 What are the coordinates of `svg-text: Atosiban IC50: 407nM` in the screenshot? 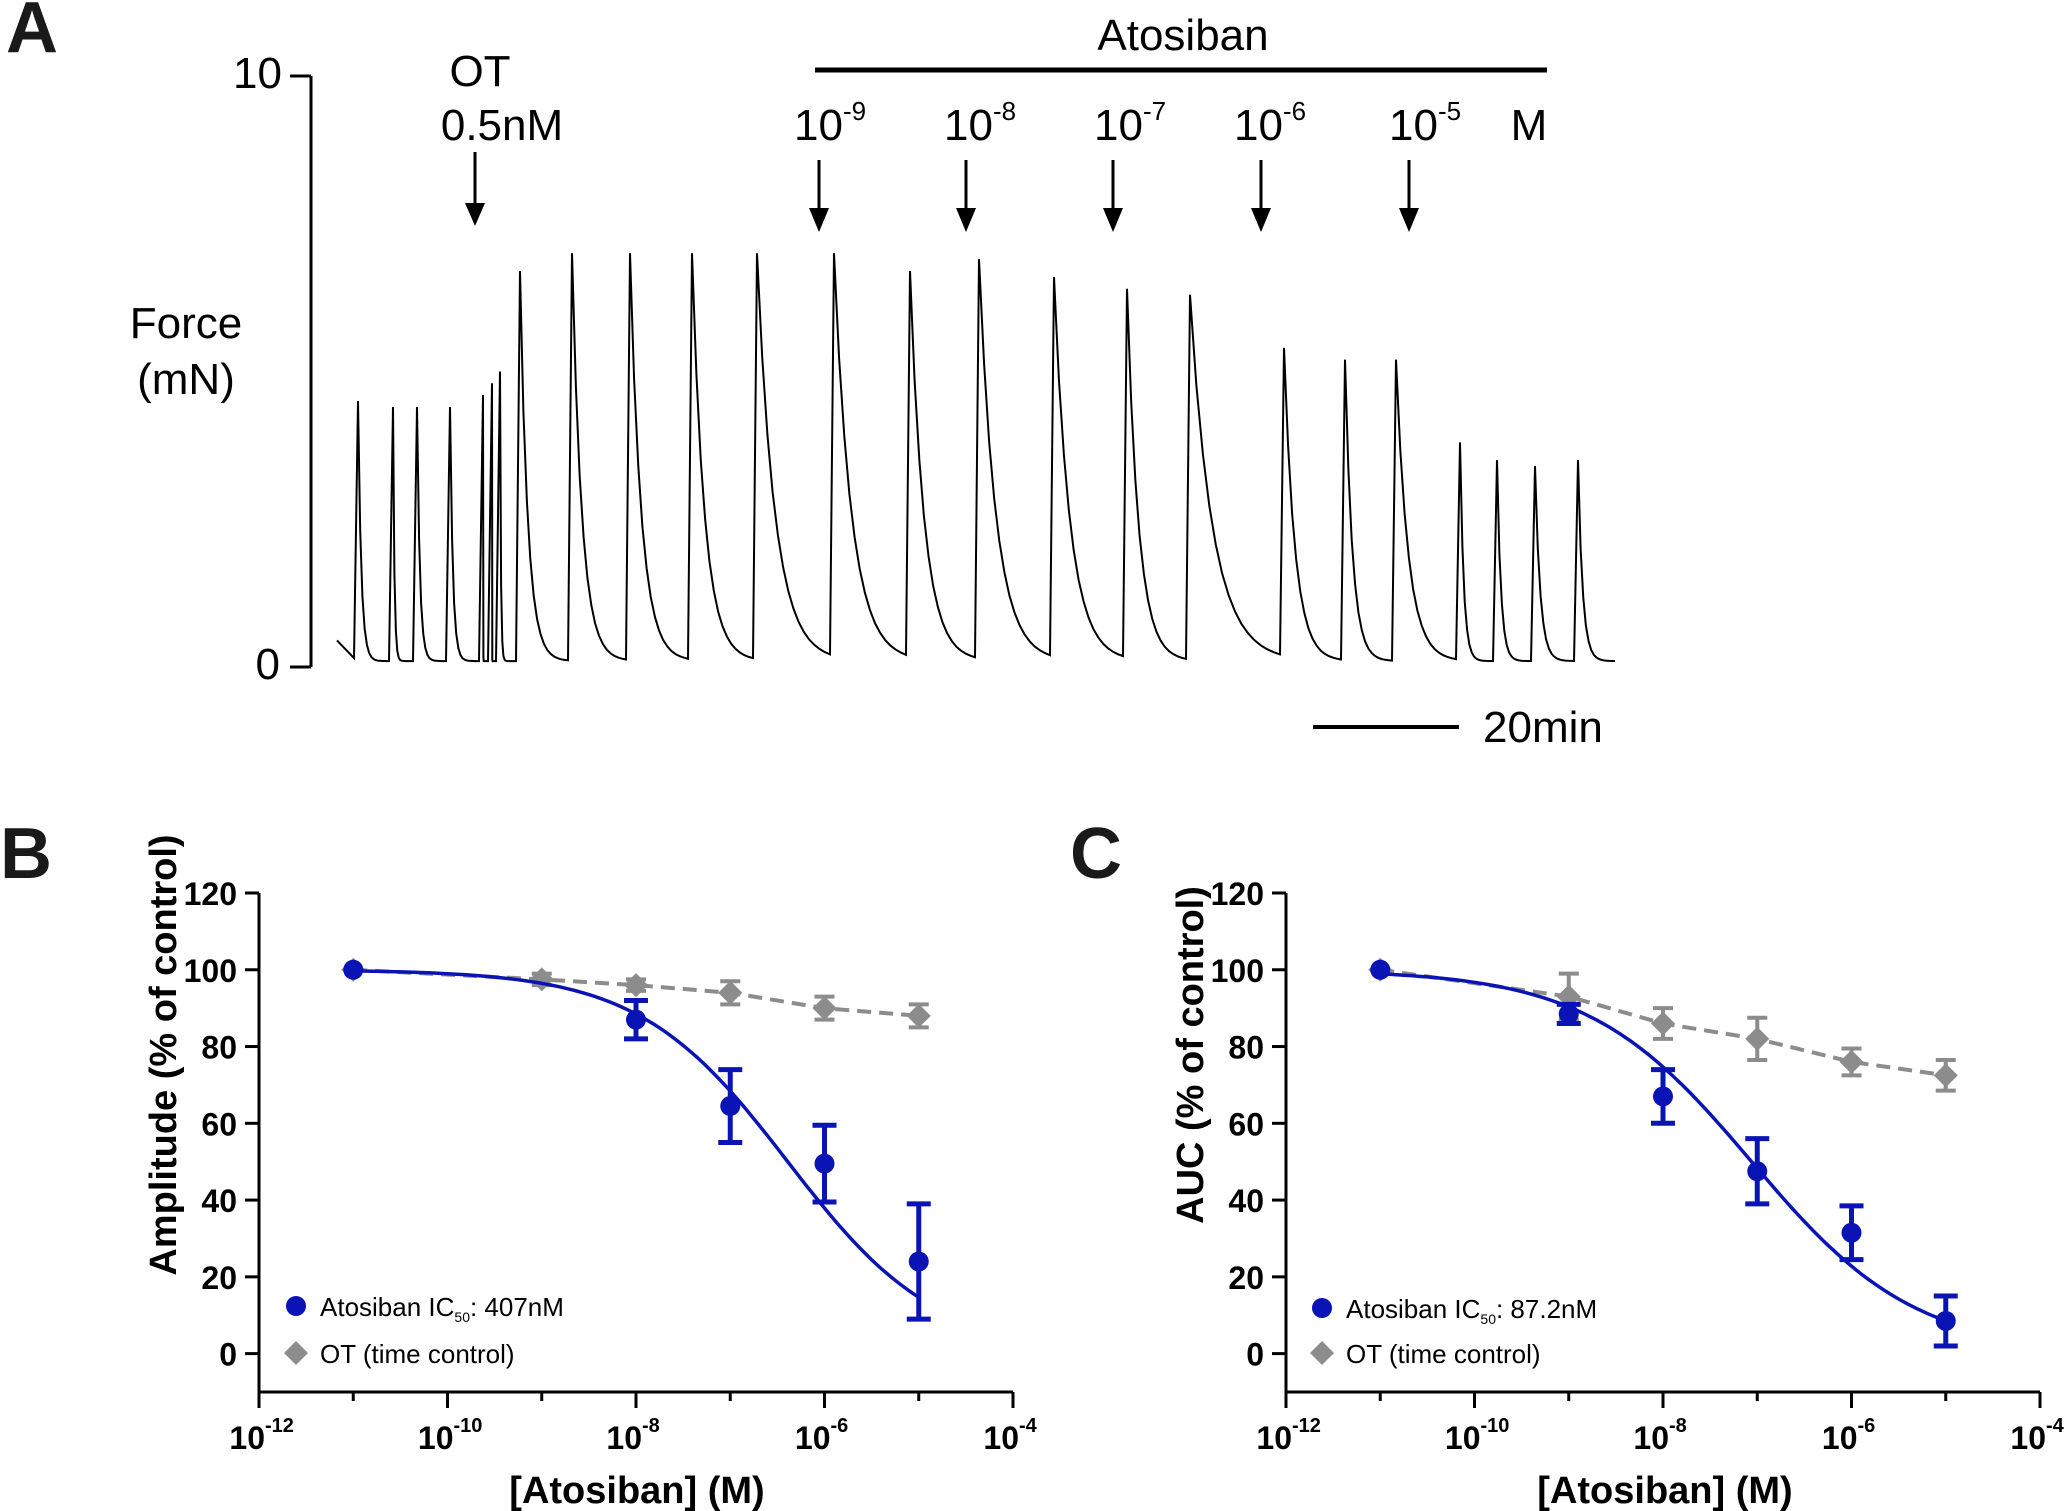 It's located at (442, 1308).